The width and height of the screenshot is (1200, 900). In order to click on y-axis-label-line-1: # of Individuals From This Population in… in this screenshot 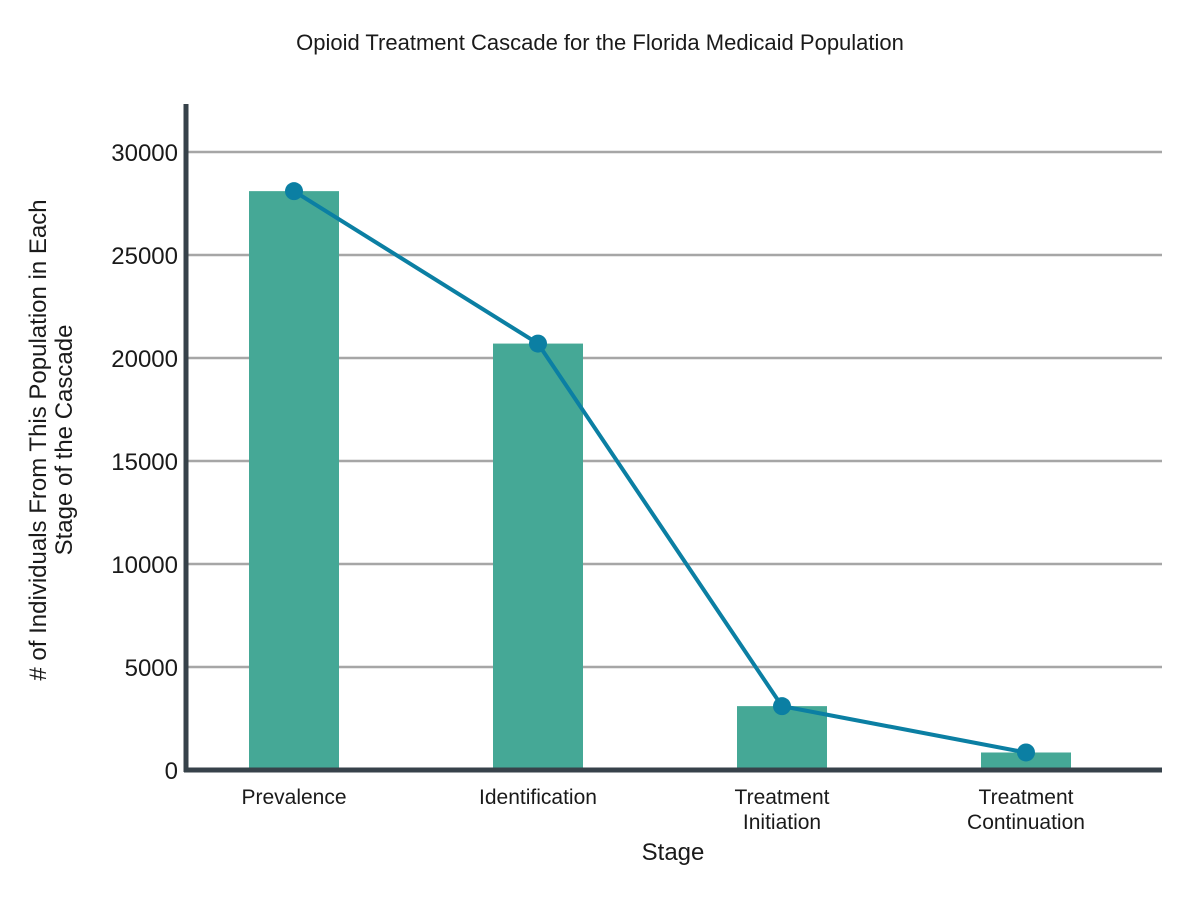, I will do `click(38, 439)`.